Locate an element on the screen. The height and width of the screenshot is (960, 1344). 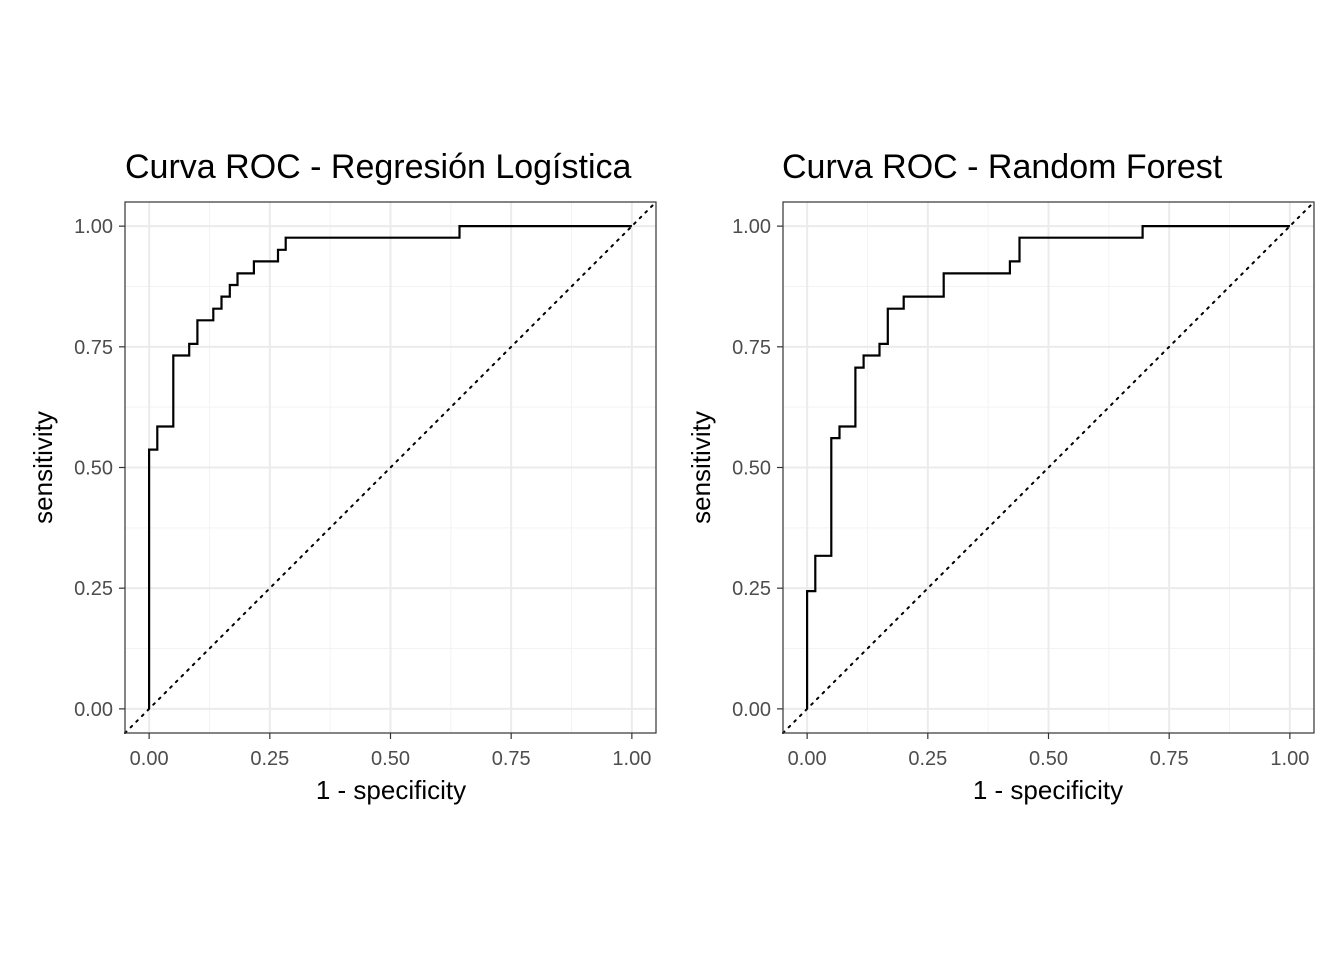
chart-title: Curva ROC - Regresión Logística is located at coordinates (378, 167).